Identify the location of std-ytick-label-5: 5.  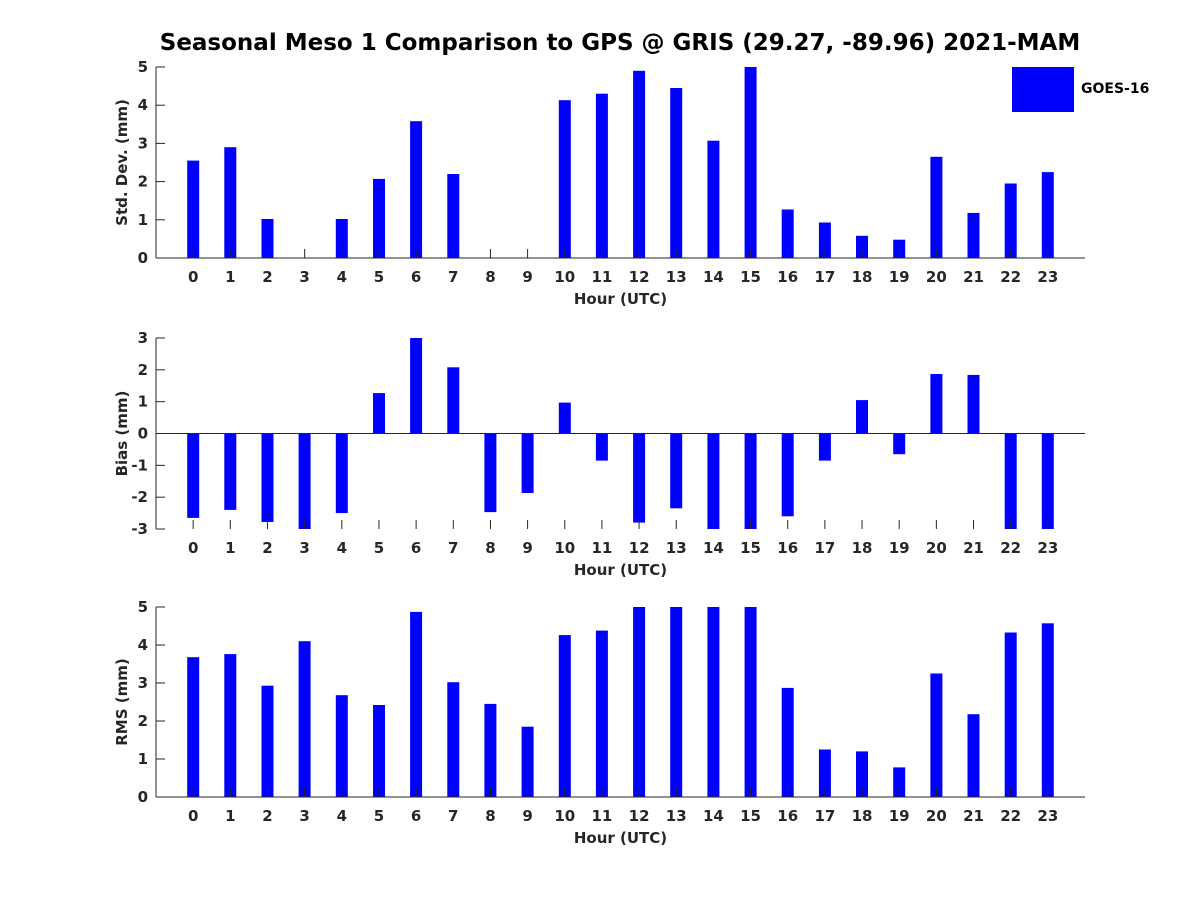
(143, 67).